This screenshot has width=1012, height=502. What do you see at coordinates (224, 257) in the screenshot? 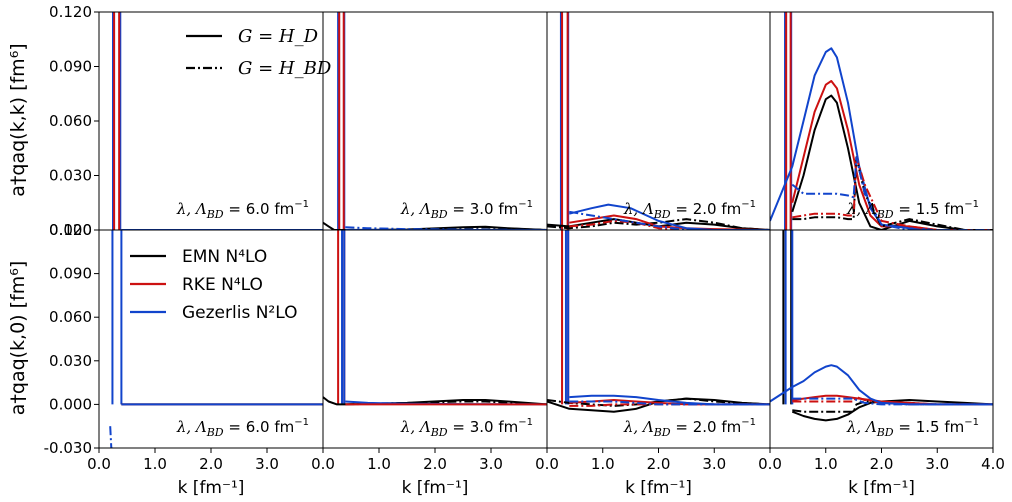
I see `legend-bottom-label: EMN N⁴LO` at bounding box center [224, 257].